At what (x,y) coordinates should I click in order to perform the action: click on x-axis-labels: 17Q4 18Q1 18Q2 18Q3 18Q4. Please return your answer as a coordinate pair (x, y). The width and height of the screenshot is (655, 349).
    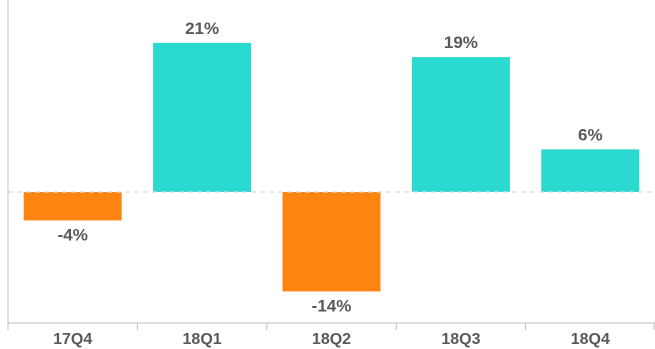
    Looking at the image, I should click on (331, 339).